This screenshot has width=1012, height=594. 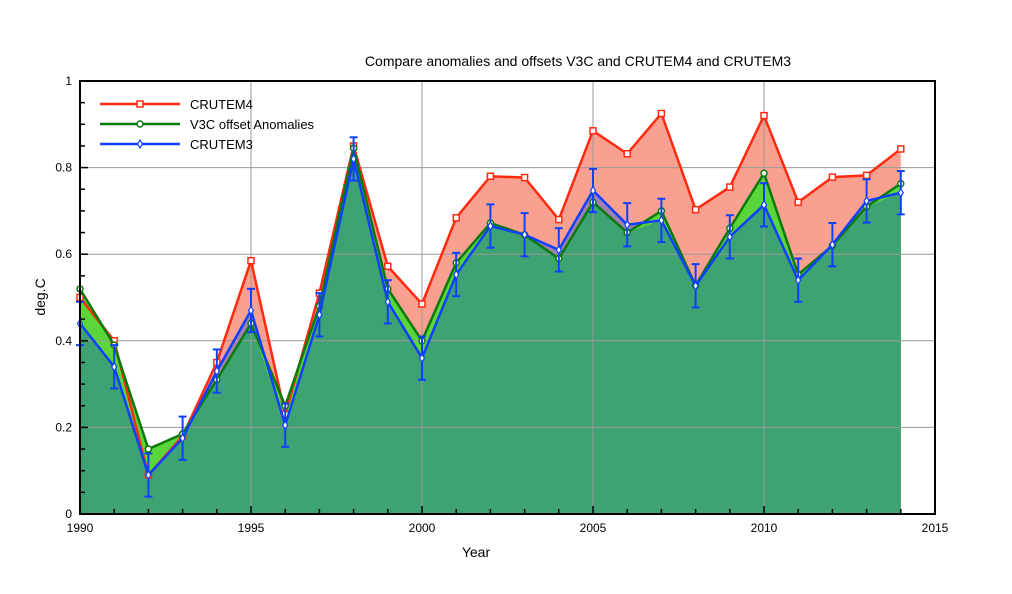 What do you see at coordinates (68, 514) in the screenshot?
I see `y-tick-label: 0` at bounding box center [68, 514].